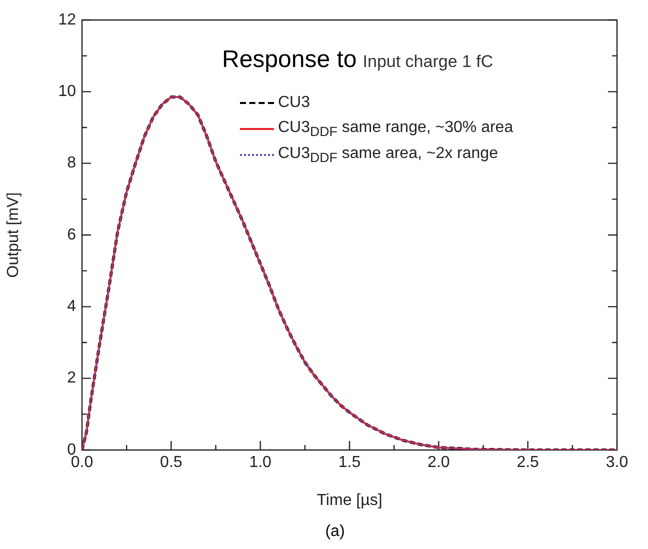  Describe the element at coordinates (171, 463) in the screenshot. I see `x-tick-label: 0.5` at that location.